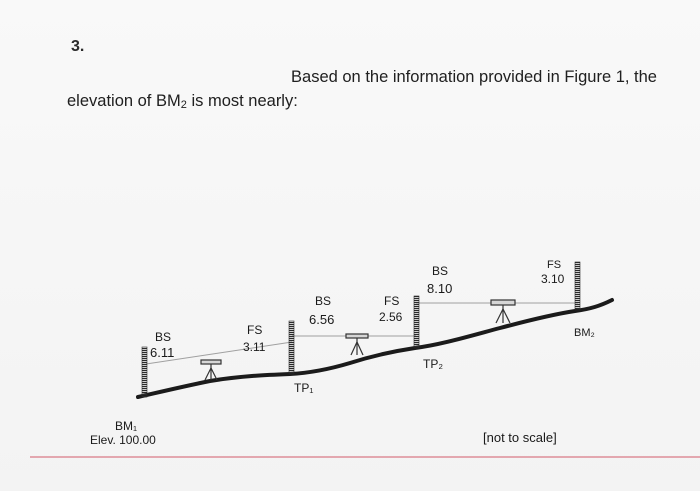  I want to click on fs-label-setup-3: FS, so click(554, 265).